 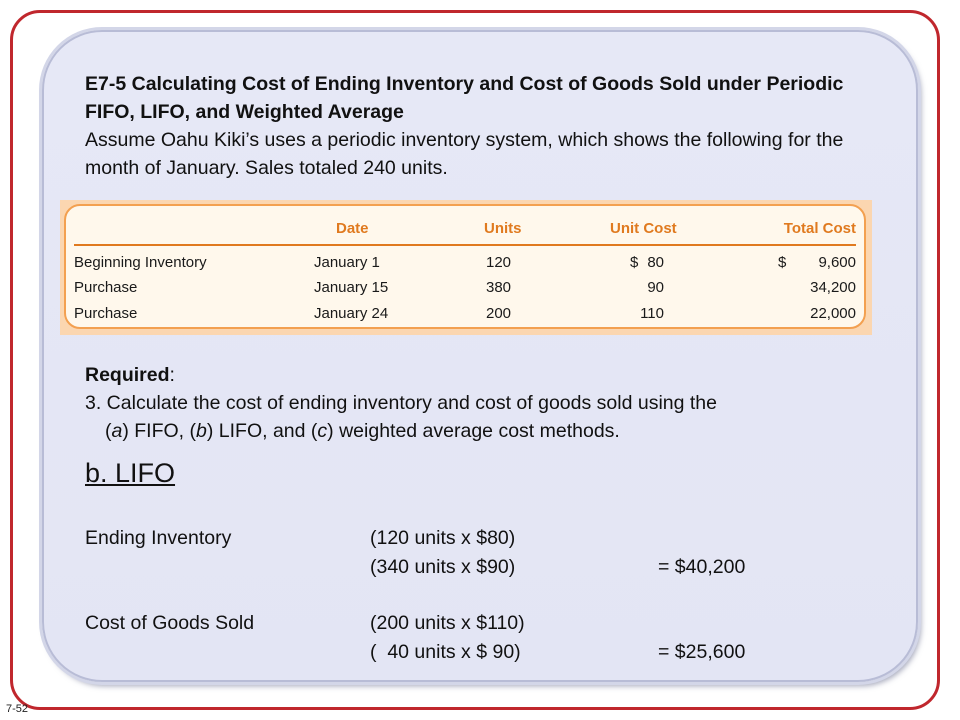 I want to click on method-a-open: (, so click(x=108, y=431).